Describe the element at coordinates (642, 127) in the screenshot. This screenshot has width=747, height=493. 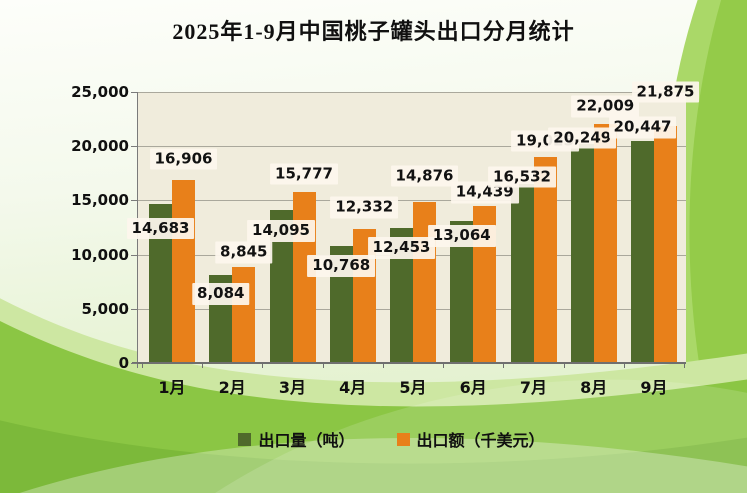
I see `value-label-volume-9月: 20,447` at that location.